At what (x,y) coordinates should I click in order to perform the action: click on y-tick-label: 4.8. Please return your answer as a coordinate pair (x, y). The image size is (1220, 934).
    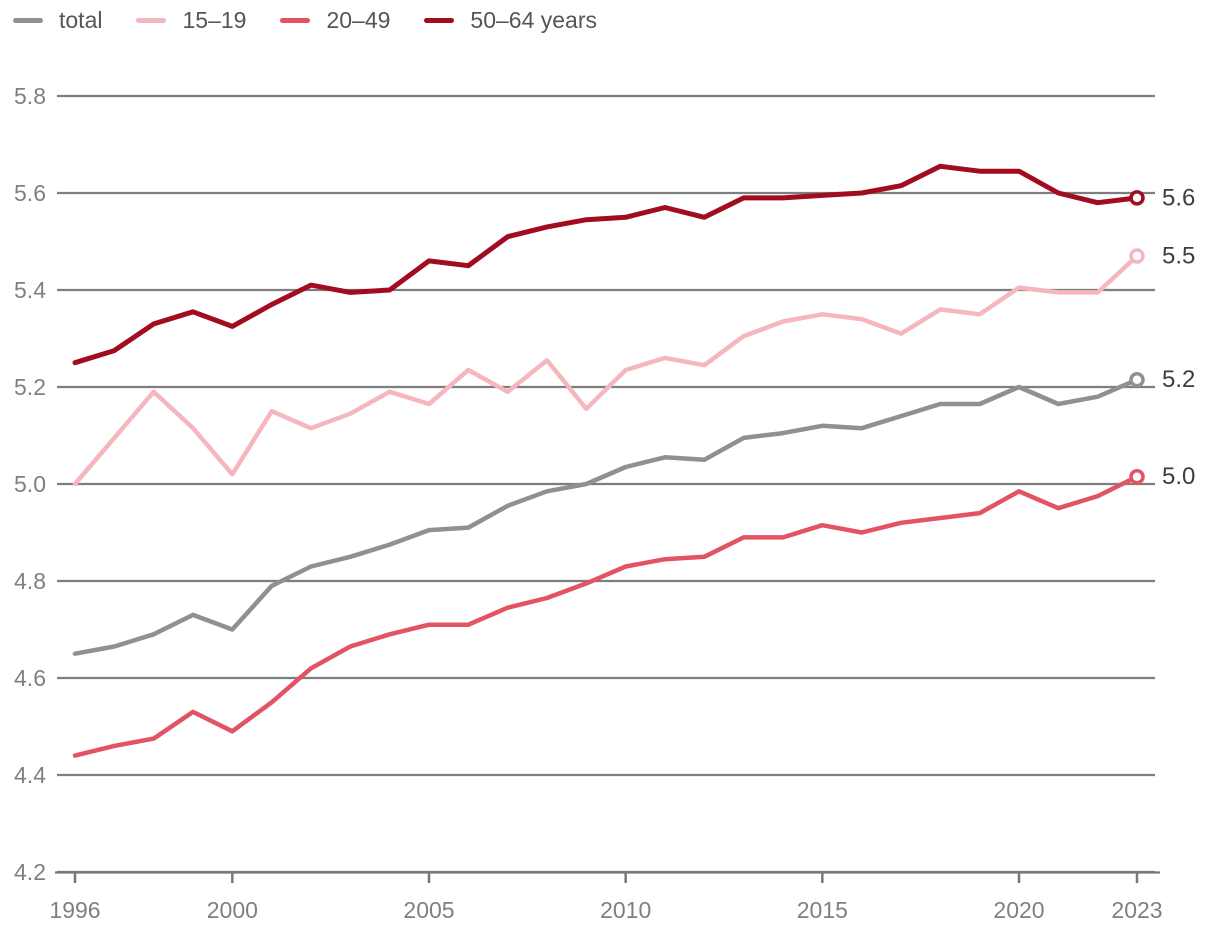
    Looking at the image, I should click on (30, 581).